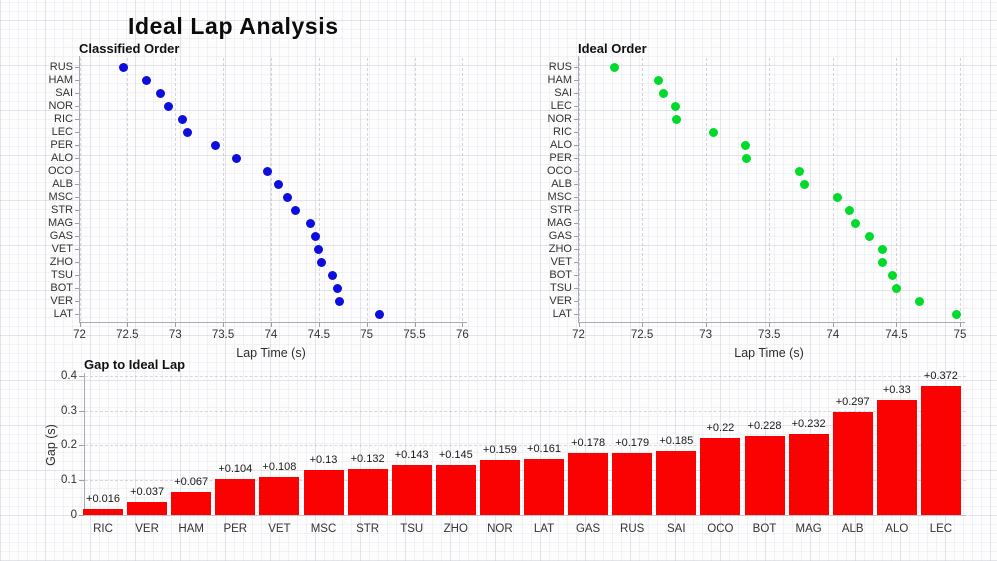 This screenshot has width=997, height=561. I want to click on gap-bar-value-ALO: +0.33, so click(896, 390).